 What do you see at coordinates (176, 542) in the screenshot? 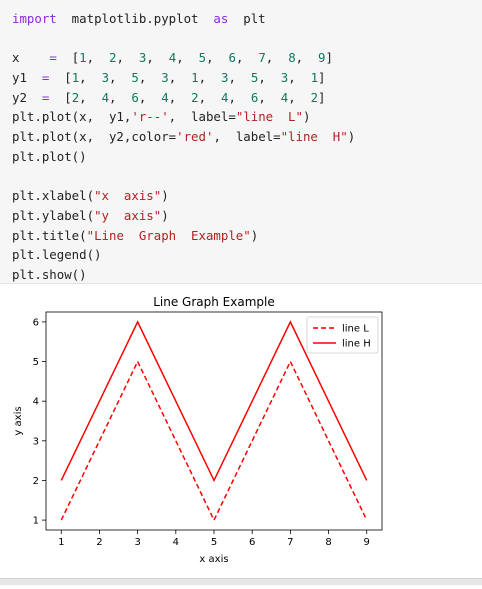
I see `x-tick-label: 4` at bounding box center [176, 542].